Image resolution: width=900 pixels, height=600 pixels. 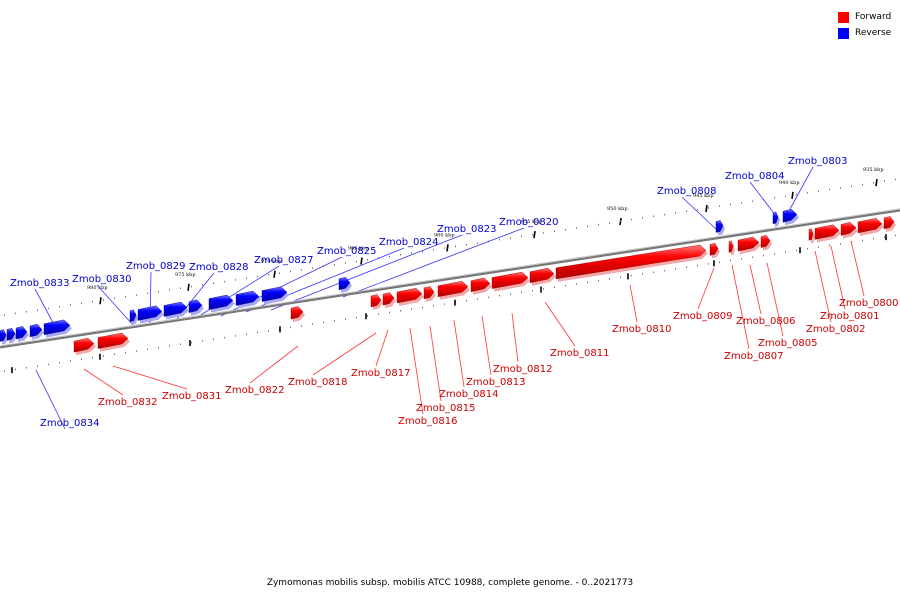 I want to click on legend: Forward Reverse, so click(x=864, y=25).